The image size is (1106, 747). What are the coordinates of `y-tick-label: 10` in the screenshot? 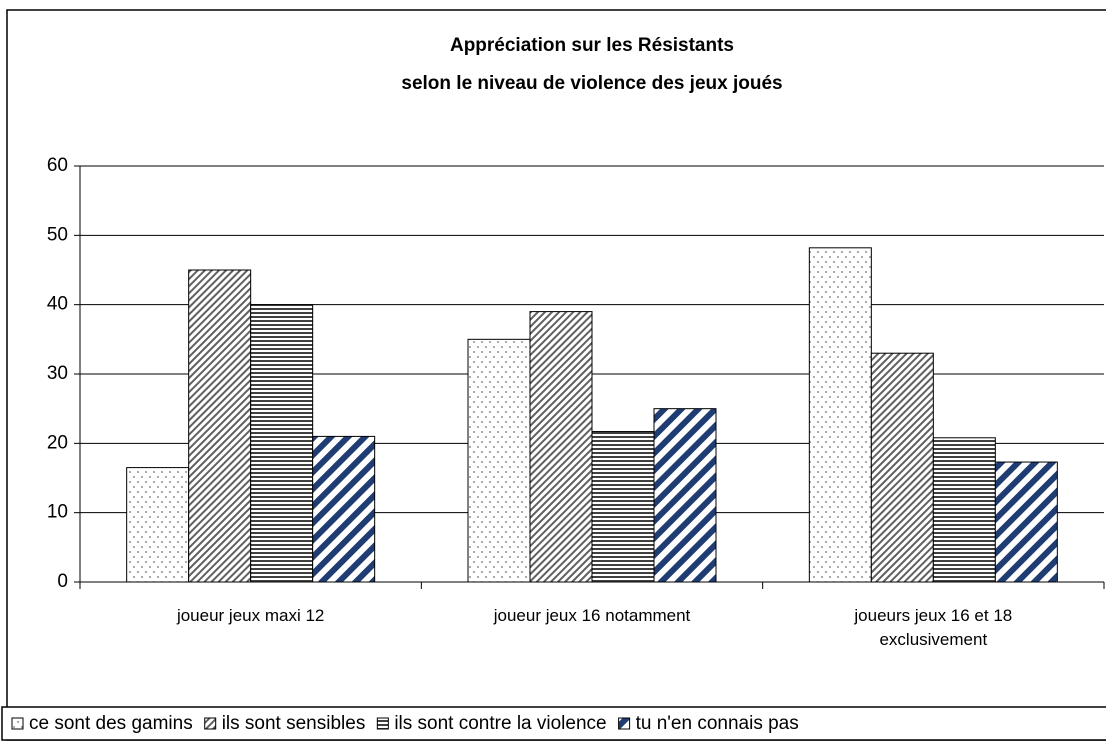 It's located at (57, 512).